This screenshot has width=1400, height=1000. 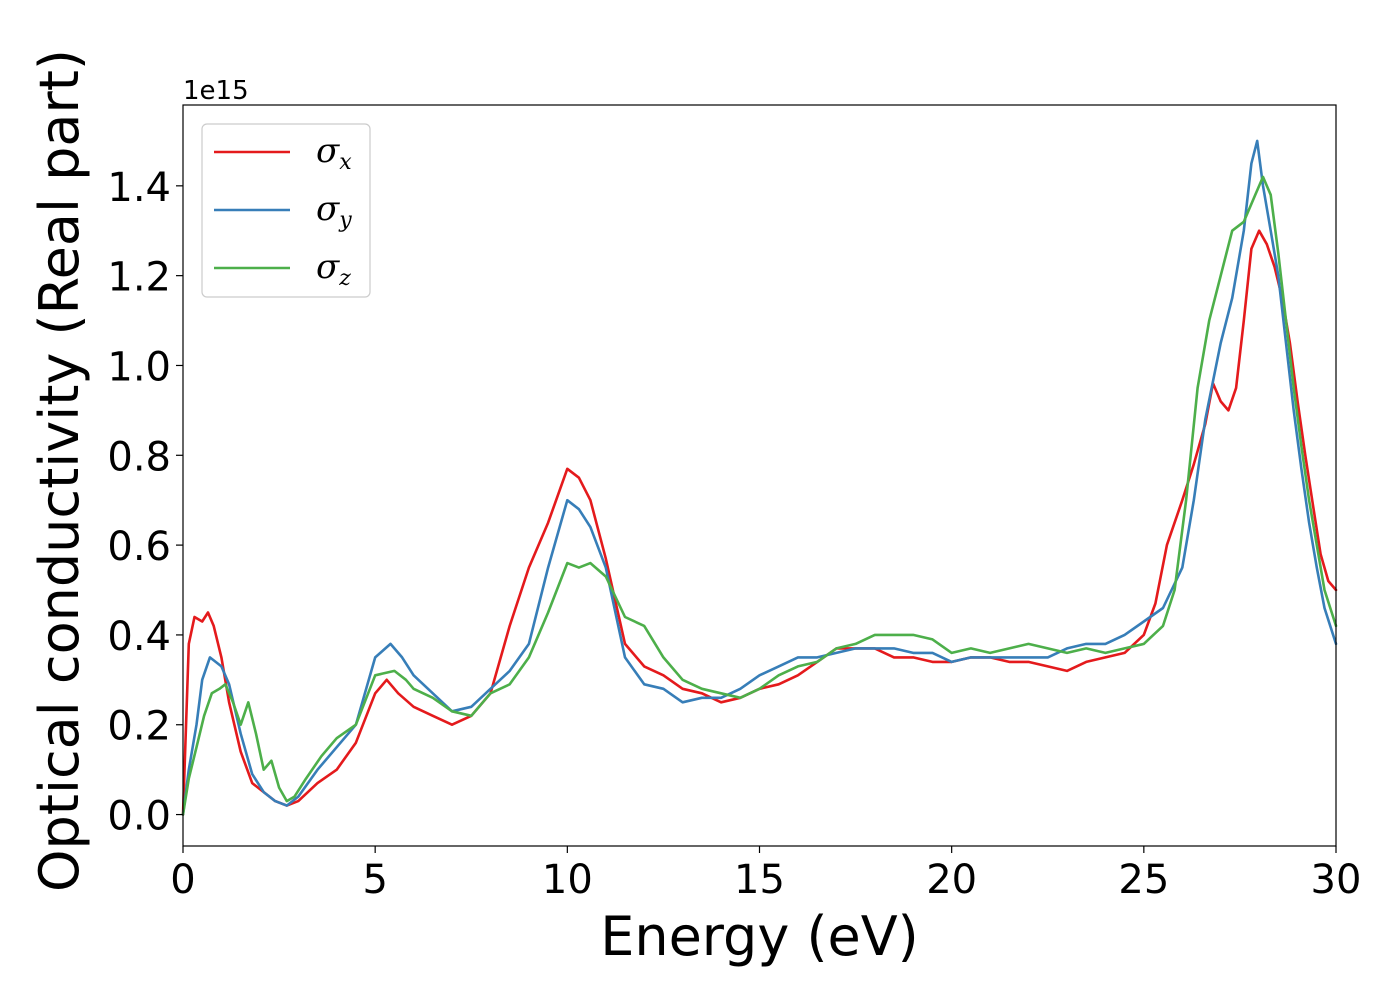 I want to click on y-offset-label: 1e15, so click(x=216, y=91).